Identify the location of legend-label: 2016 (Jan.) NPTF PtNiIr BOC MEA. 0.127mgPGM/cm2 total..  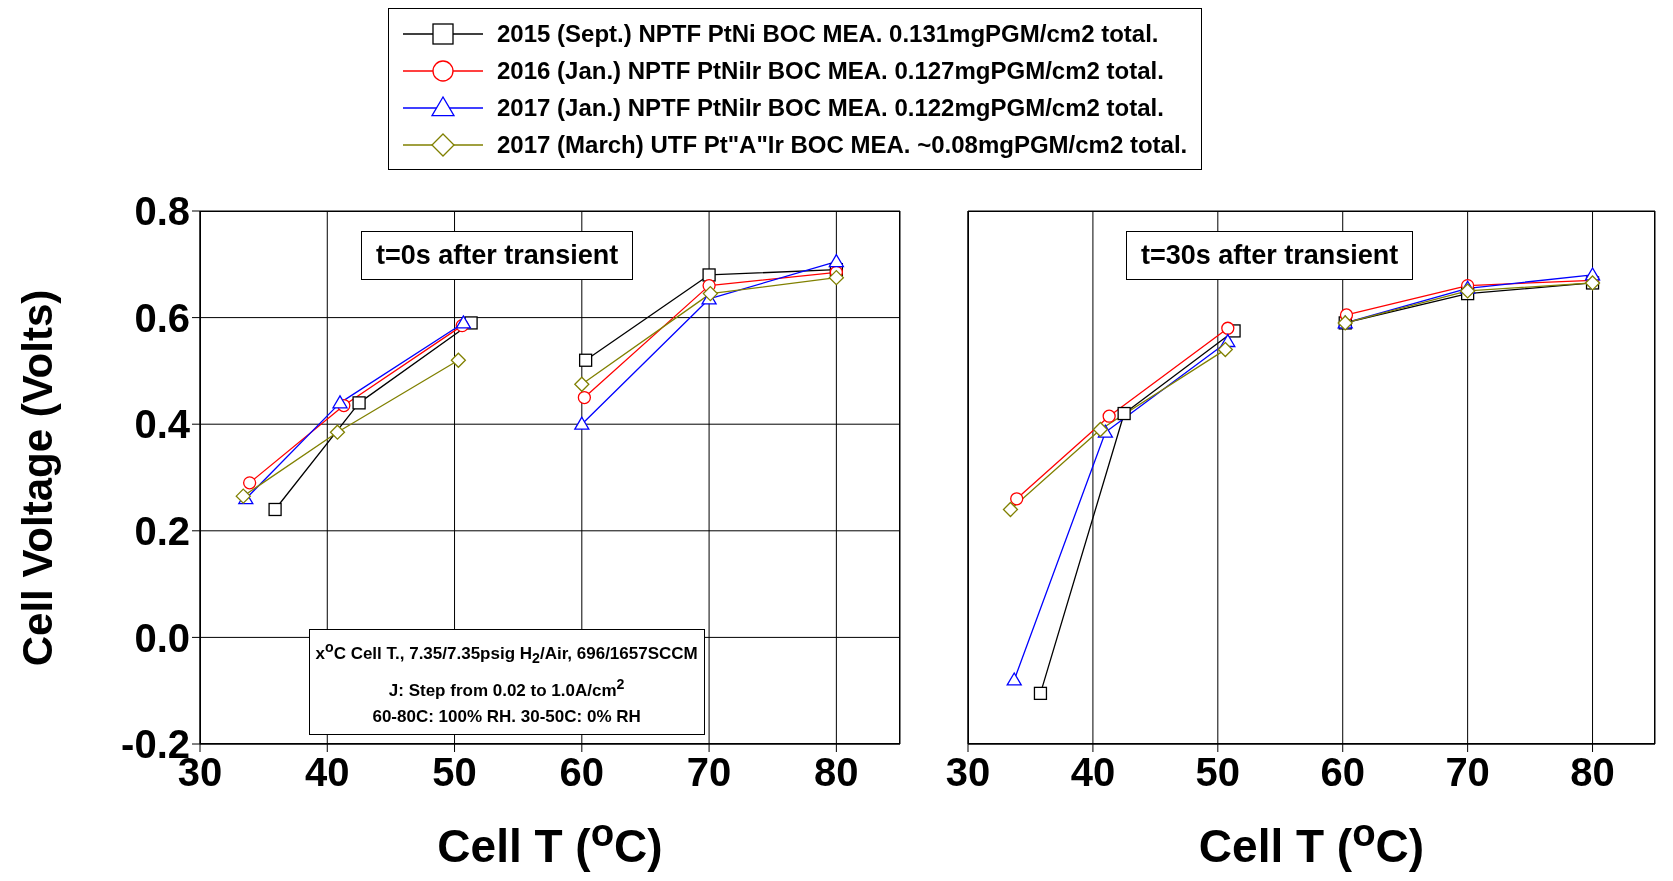
(830, 71).